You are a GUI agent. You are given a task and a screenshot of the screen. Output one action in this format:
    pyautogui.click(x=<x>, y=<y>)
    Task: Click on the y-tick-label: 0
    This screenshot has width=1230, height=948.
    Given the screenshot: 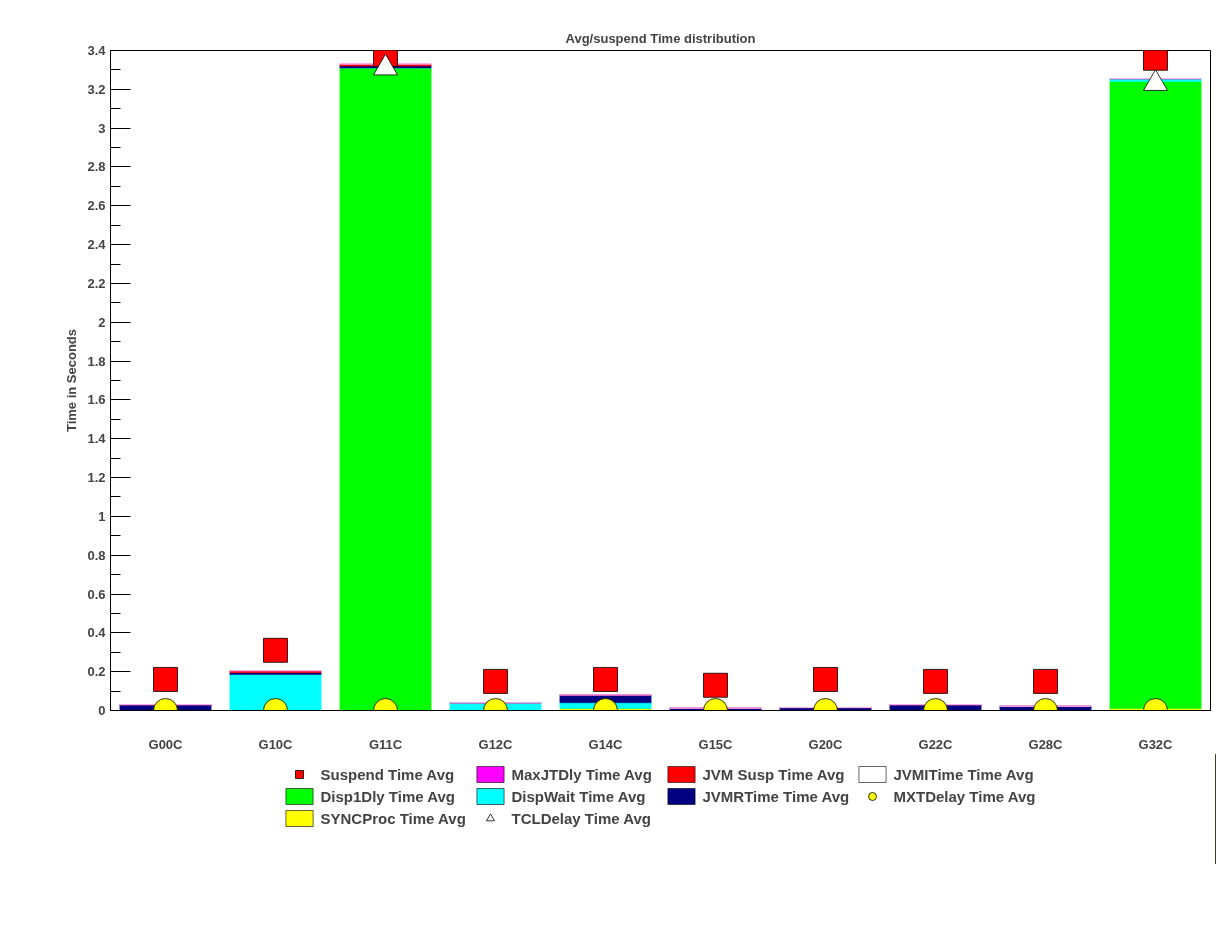 What is the action you would take?
    pyautogui.click(x=102, y=710)
    